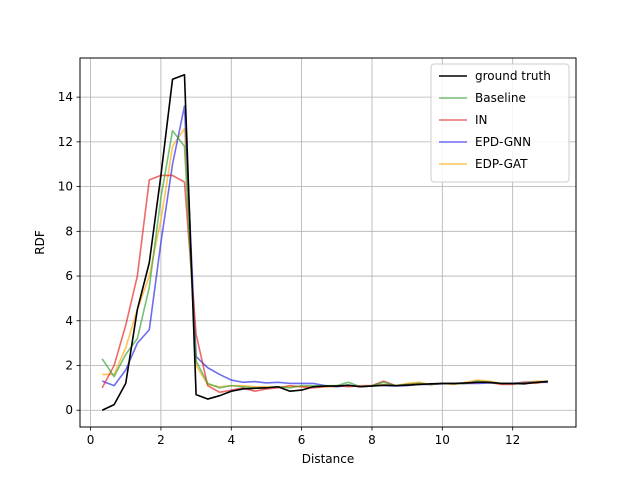 This screenshot has height=480, width=640. Describe the element at coordinates (328, 459) in the screenshot. I see `x-axis-label: Distance` at that location.